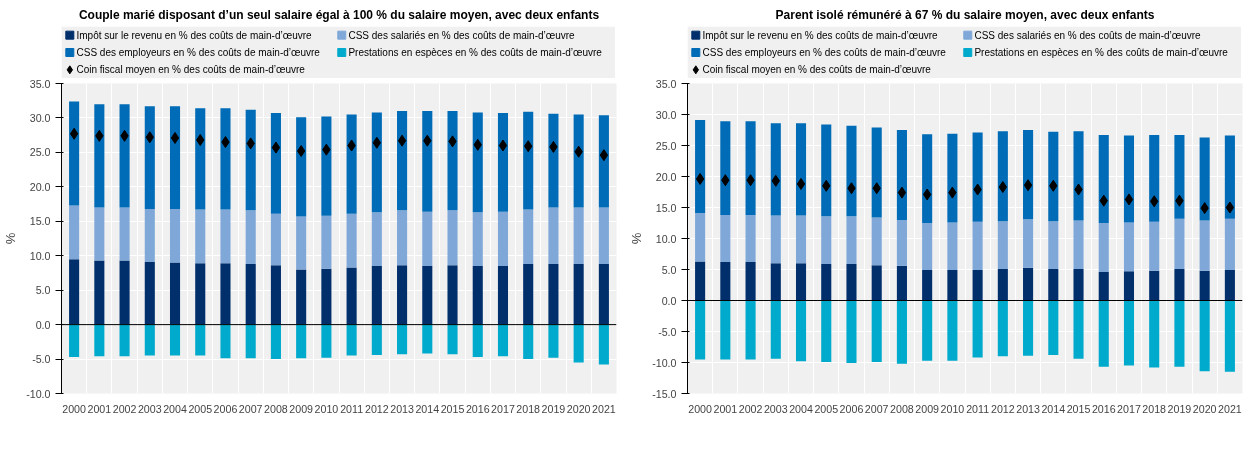 The height and width of the screenshot is (461, 1252). Describe the element at coordinates (326, 408) in the screenshot. I see `x-tick-label: 2010` at that location.